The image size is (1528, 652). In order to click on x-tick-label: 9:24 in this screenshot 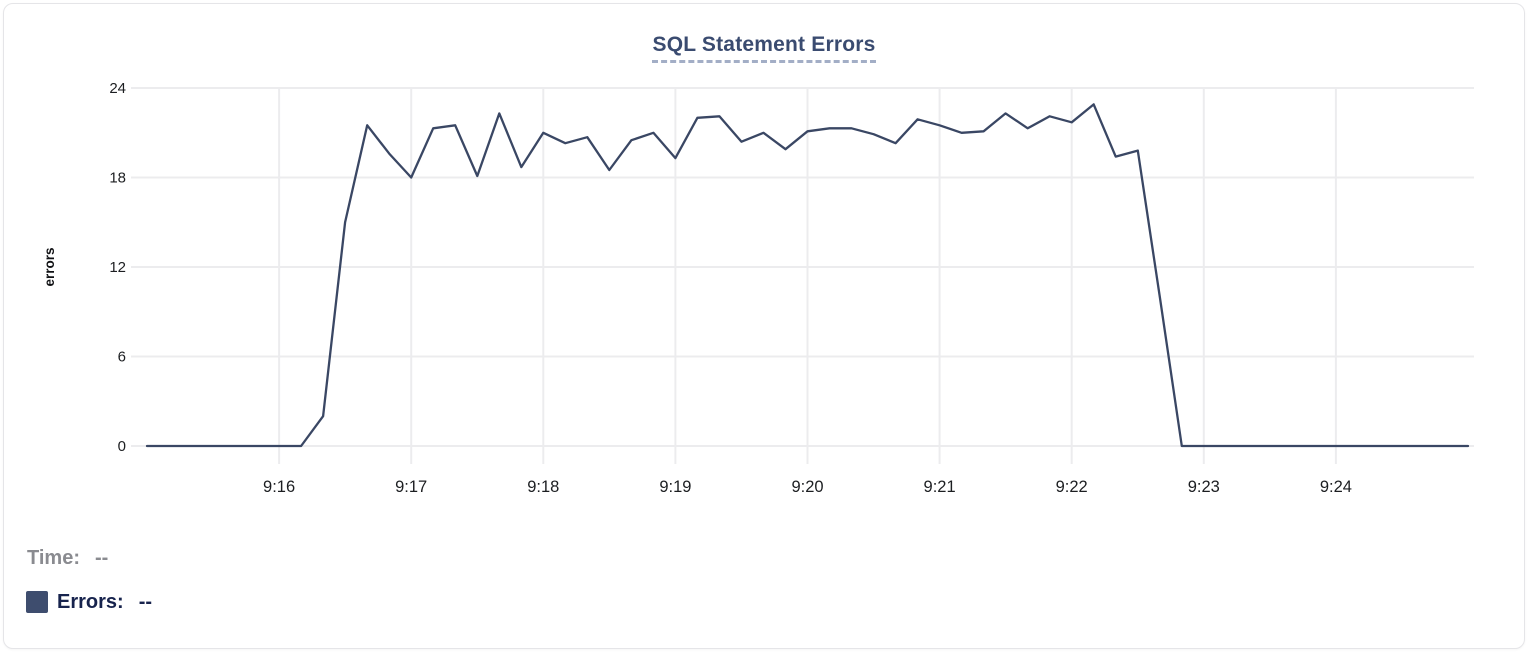, I will do `click(1336, 487)`.